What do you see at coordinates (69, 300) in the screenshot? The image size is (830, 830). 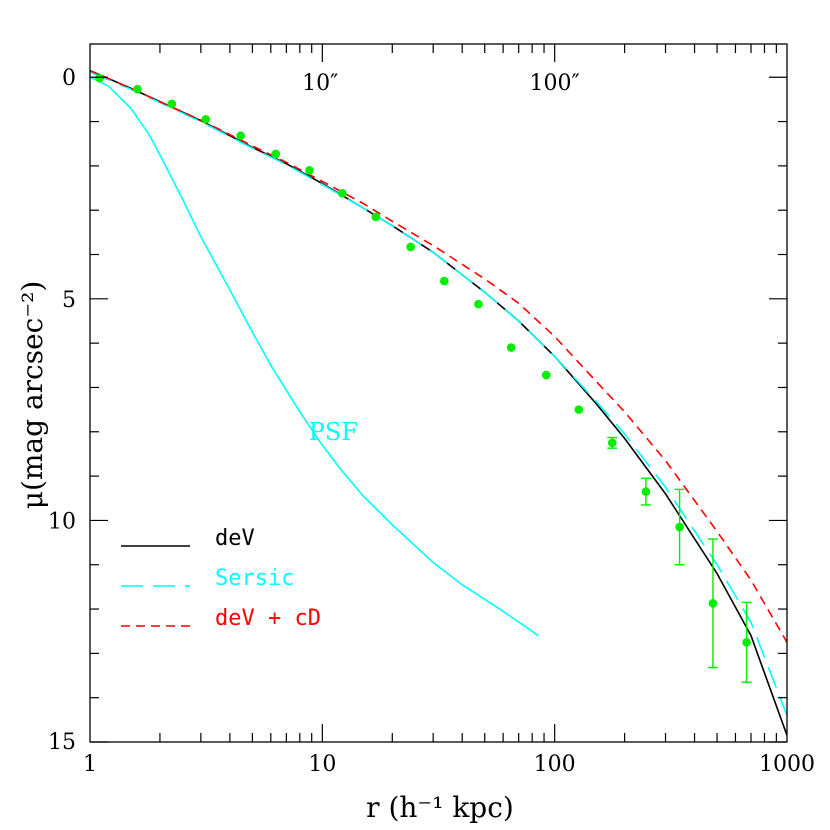 I see `y-tick-label: 5` at bounding box center [69, 300].